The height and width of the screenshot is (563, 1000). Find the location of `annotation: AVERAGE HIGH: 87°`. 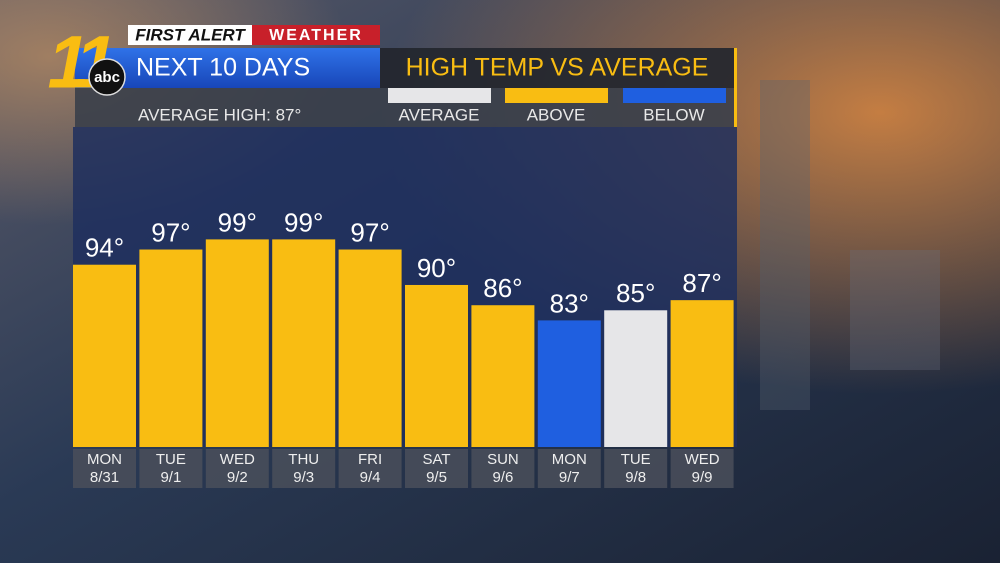

annotation: AVERAGE HIGH: 87° is located at coordinates (219, 114).